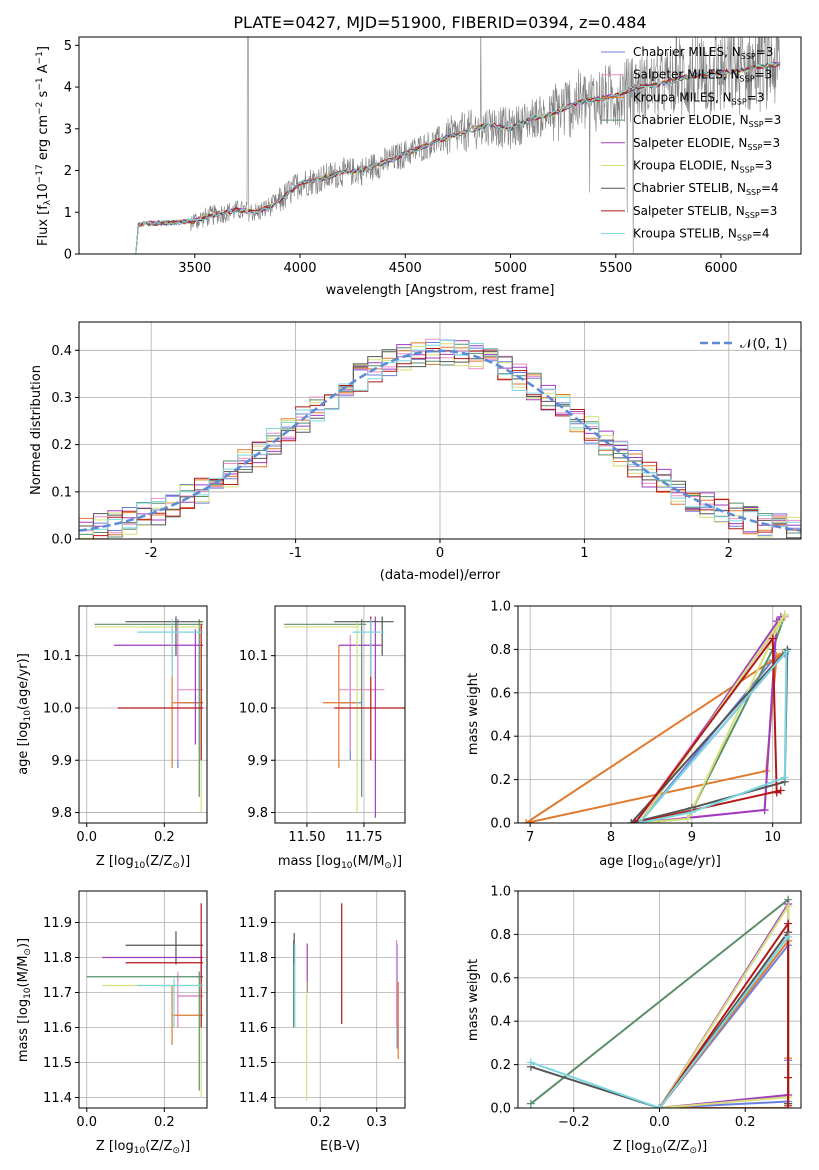 The image size is (819, 1170). I want to click on axis-label-part: ⊙, so click(28, 952).